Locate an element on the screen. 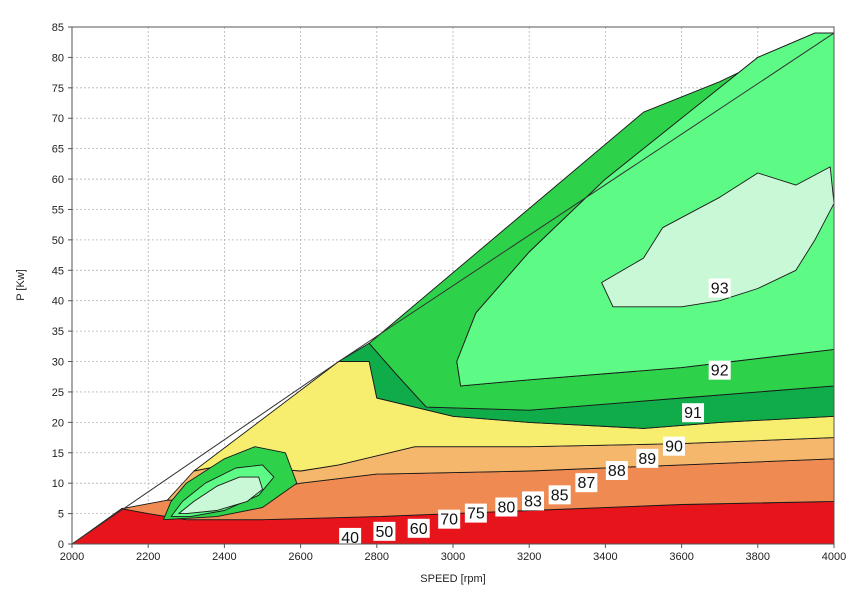 This screenshot has width=865, height=600. x-tick-label-3000: 3000 is located at coordinates (453, 557).